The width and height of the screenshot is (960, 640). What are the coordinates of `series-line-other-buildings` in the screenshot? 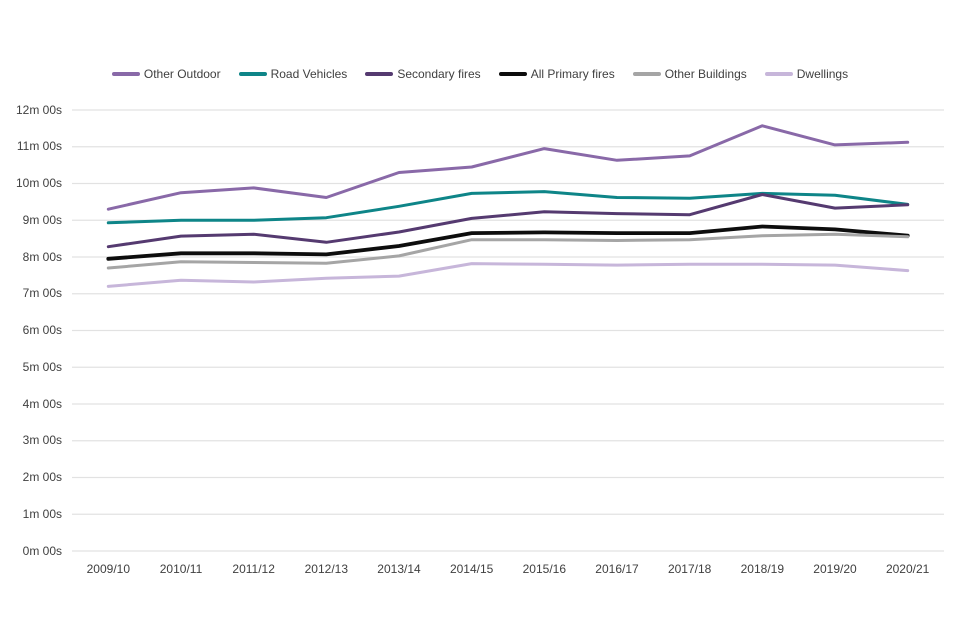 It's located at (508, 251).